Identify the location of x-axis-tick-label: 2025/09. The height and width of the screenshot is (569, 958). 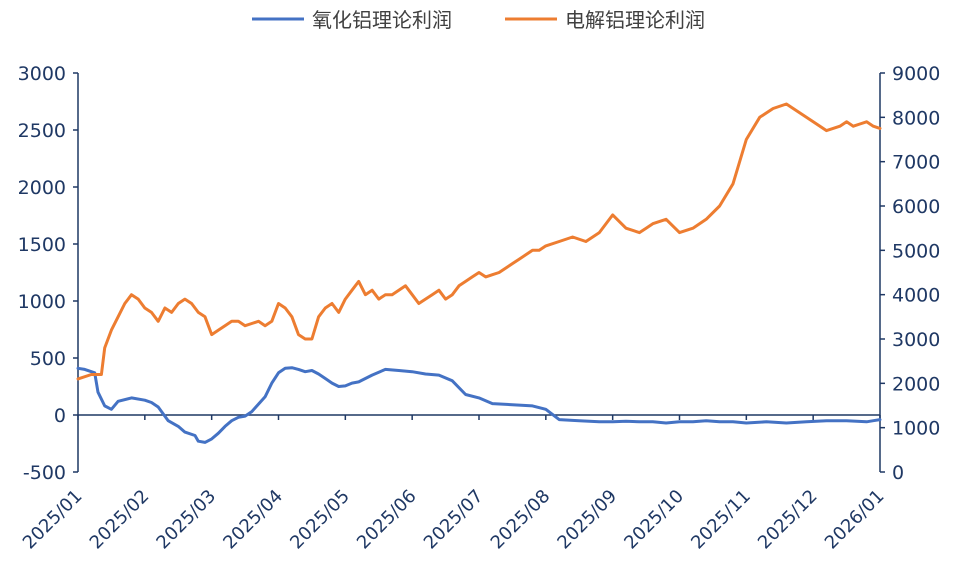
(587, 520).